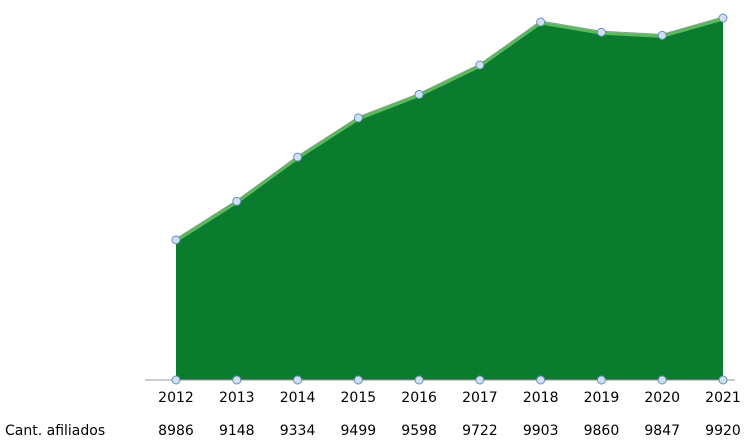 The width and height of the screenshot is (747, 441). What do you see at coordinates (480, 431) in the screenshot?
I see `table-value: 9722` at bounding box center [480, 431].